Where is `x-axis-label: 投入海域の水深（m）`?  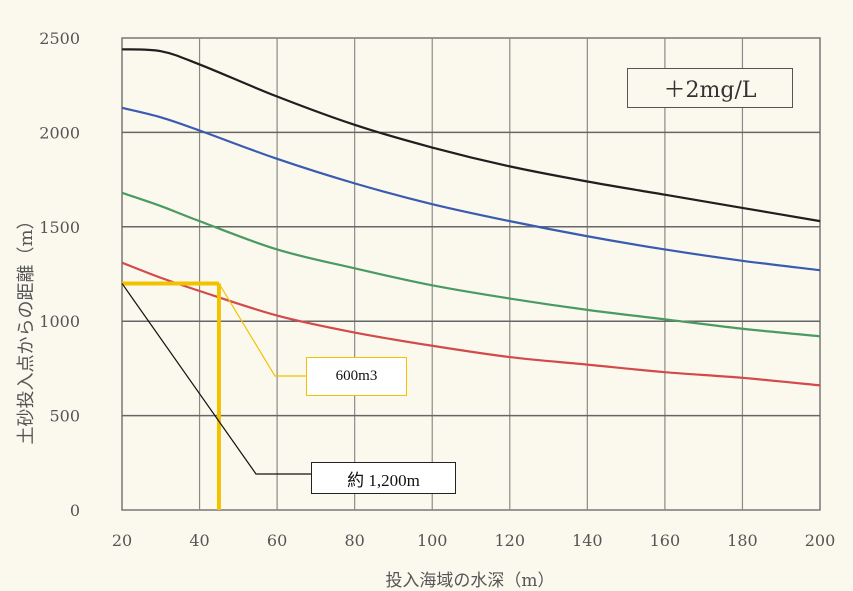 x-axis-label: 投入海域の水深（m） is located at coordinates (470, 581).